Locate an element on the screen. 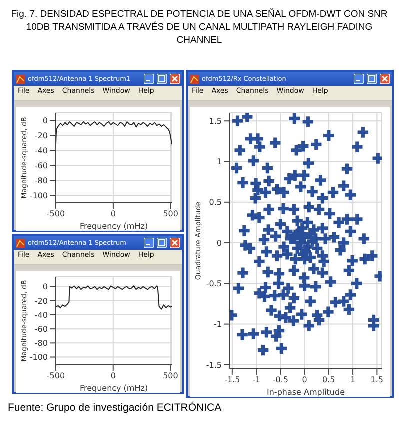 This screenshot has height=425, width=399. x-tick-label: -1.5 is located at coordinates (232, 380).